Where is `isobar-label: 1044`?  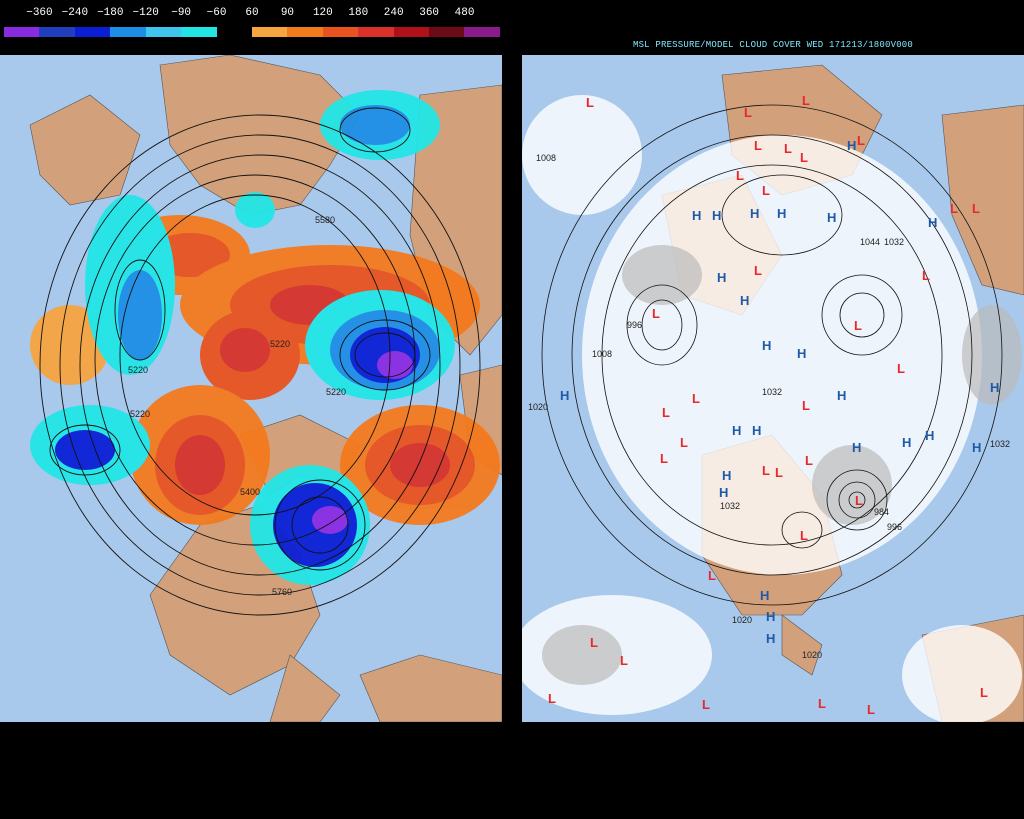 isobar-label: 1044 is located at coordinates (870, 242).